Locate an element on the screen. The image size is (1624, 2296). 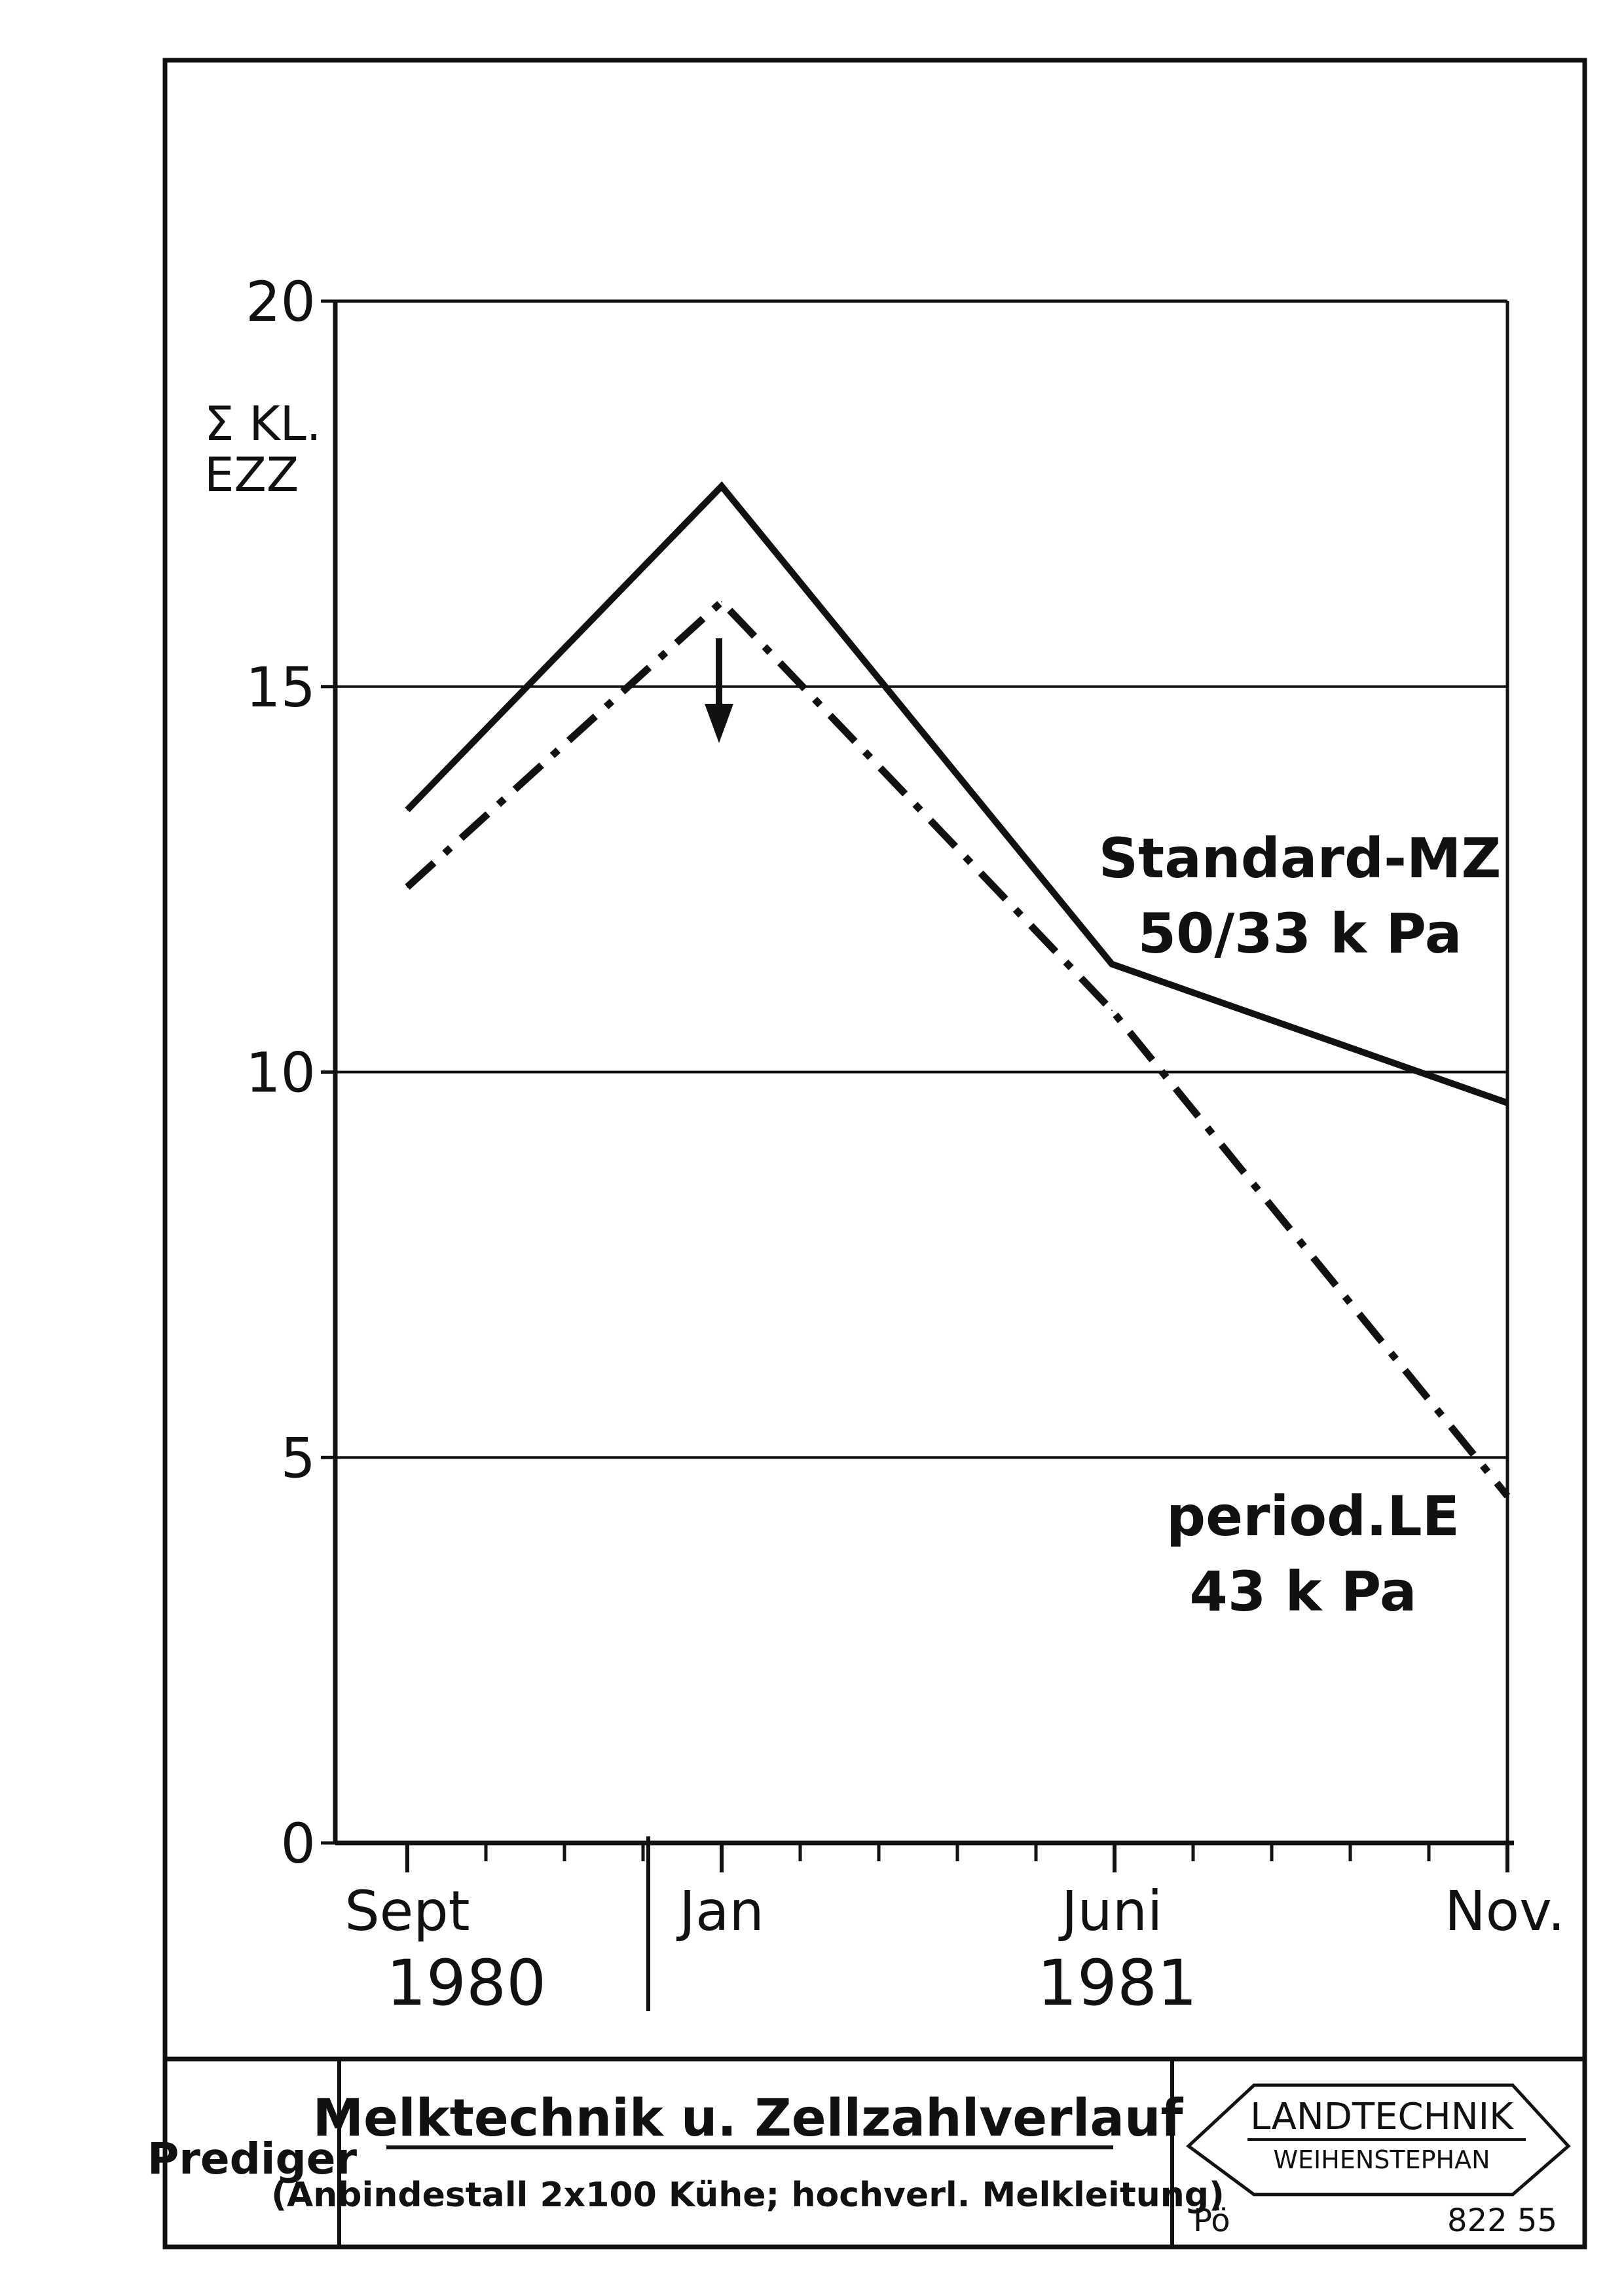
x-tick-label-juni: Juni is located at coordinates (1110, 1911).